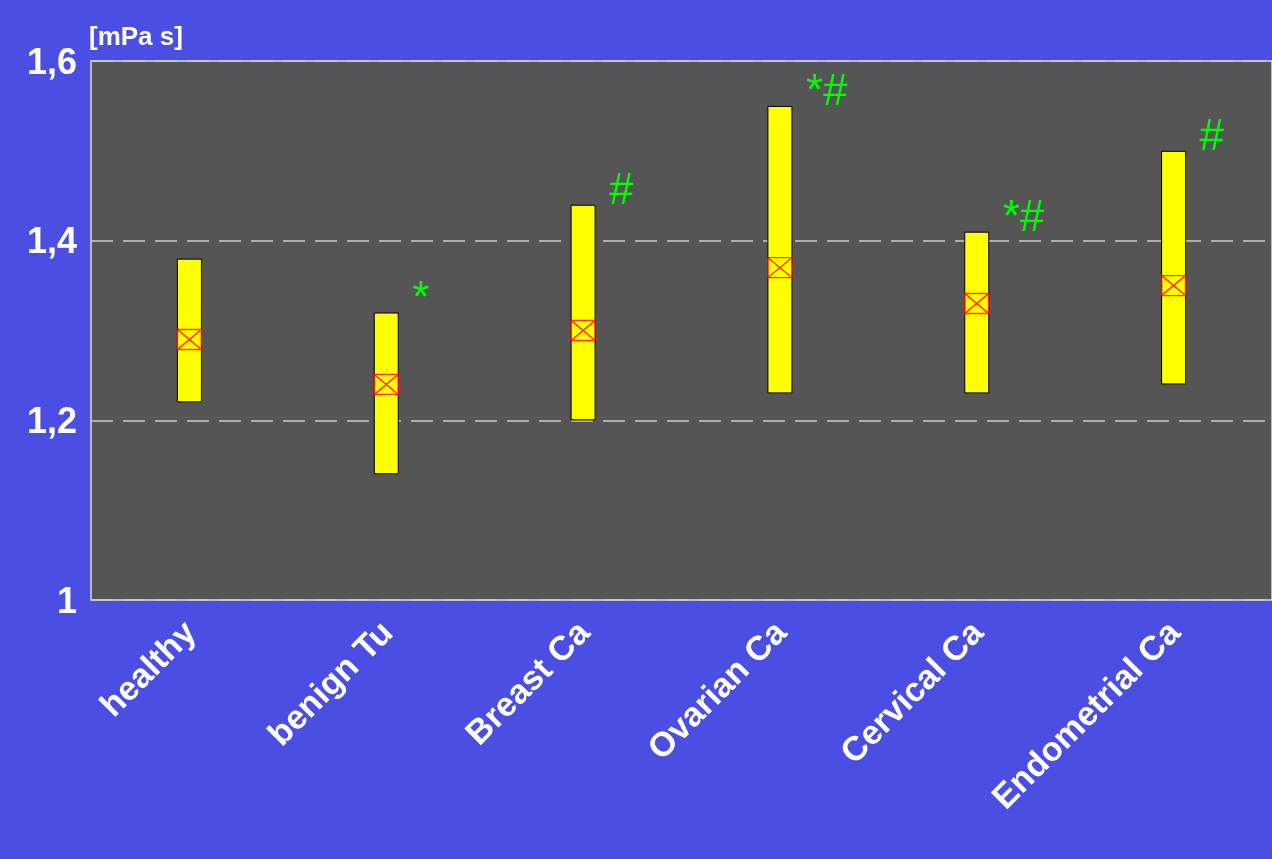 The image size is (1272, 859). Describe the element at coordinates (51, 241) in the screenshot. I see `y-tick-label: 1,4` at that location.